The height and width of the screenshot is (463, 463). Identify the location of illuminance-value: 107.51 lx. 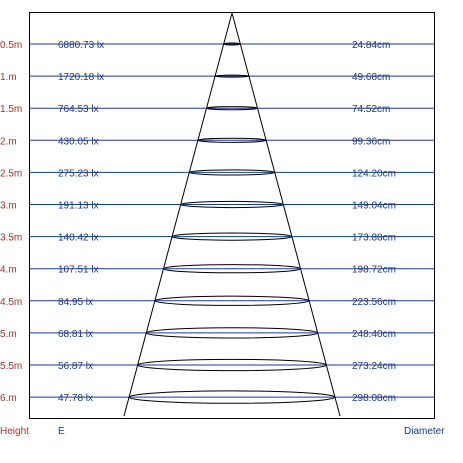
(78, 270).